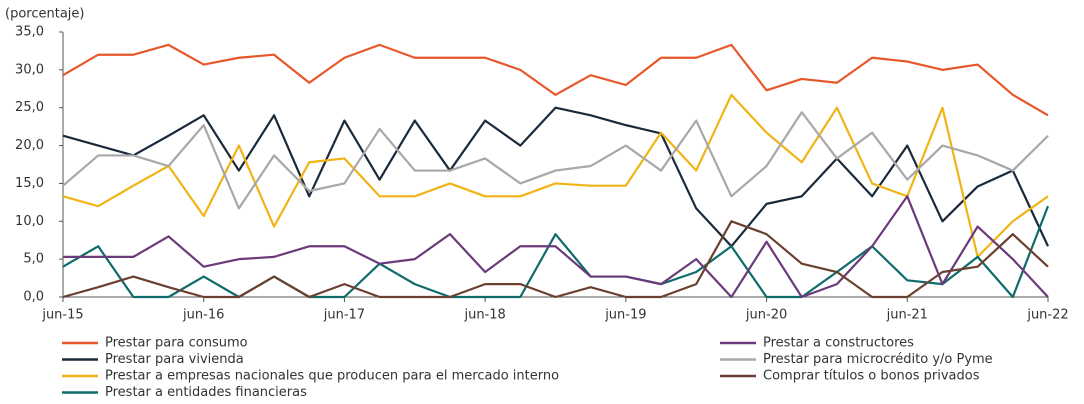  Describe the element at coordinates (174, 359) in the screenshot. I see `legend-label: Prestar para vivienda` at that location.